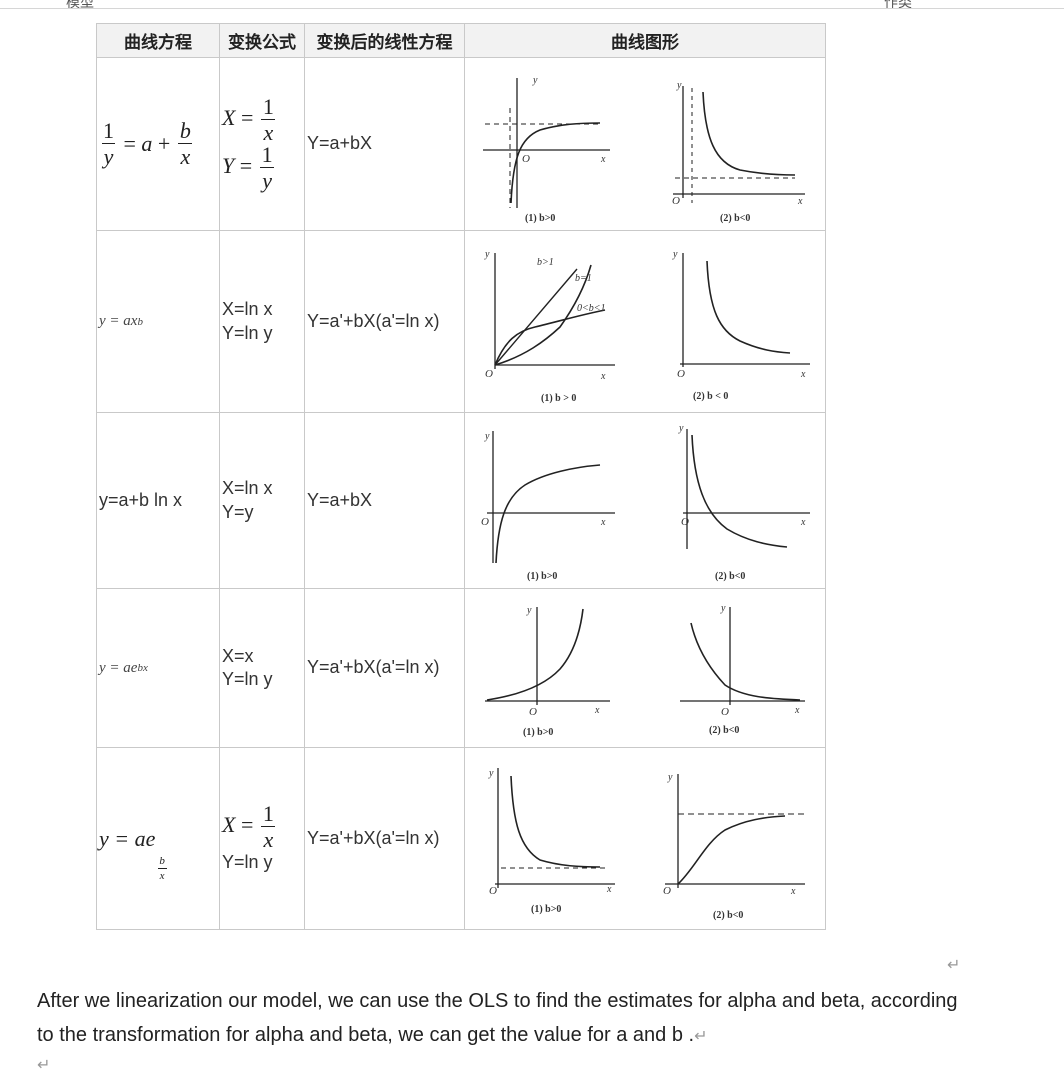  Describe the element at coordinates (262, 500) in the screenshot. I see `cell-transform: X=ln x Y=y` at that location.